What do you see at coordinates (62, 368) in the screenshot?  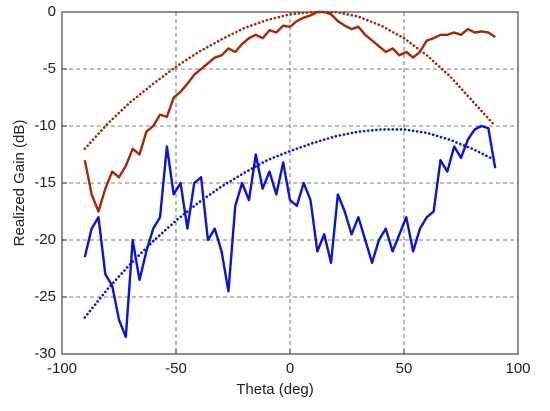 I see `x-tick-label: -100` at bounding box center [62, 368].